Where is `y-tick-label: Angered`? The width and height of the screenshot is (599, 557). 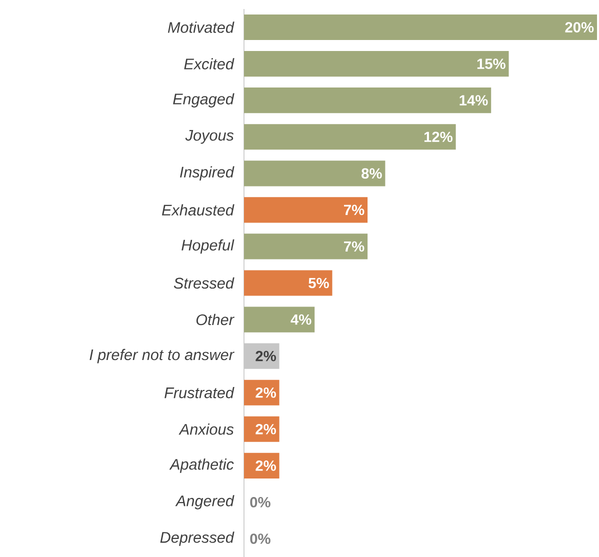
y-tick-label: Angered is located at coordinates (204, 502).